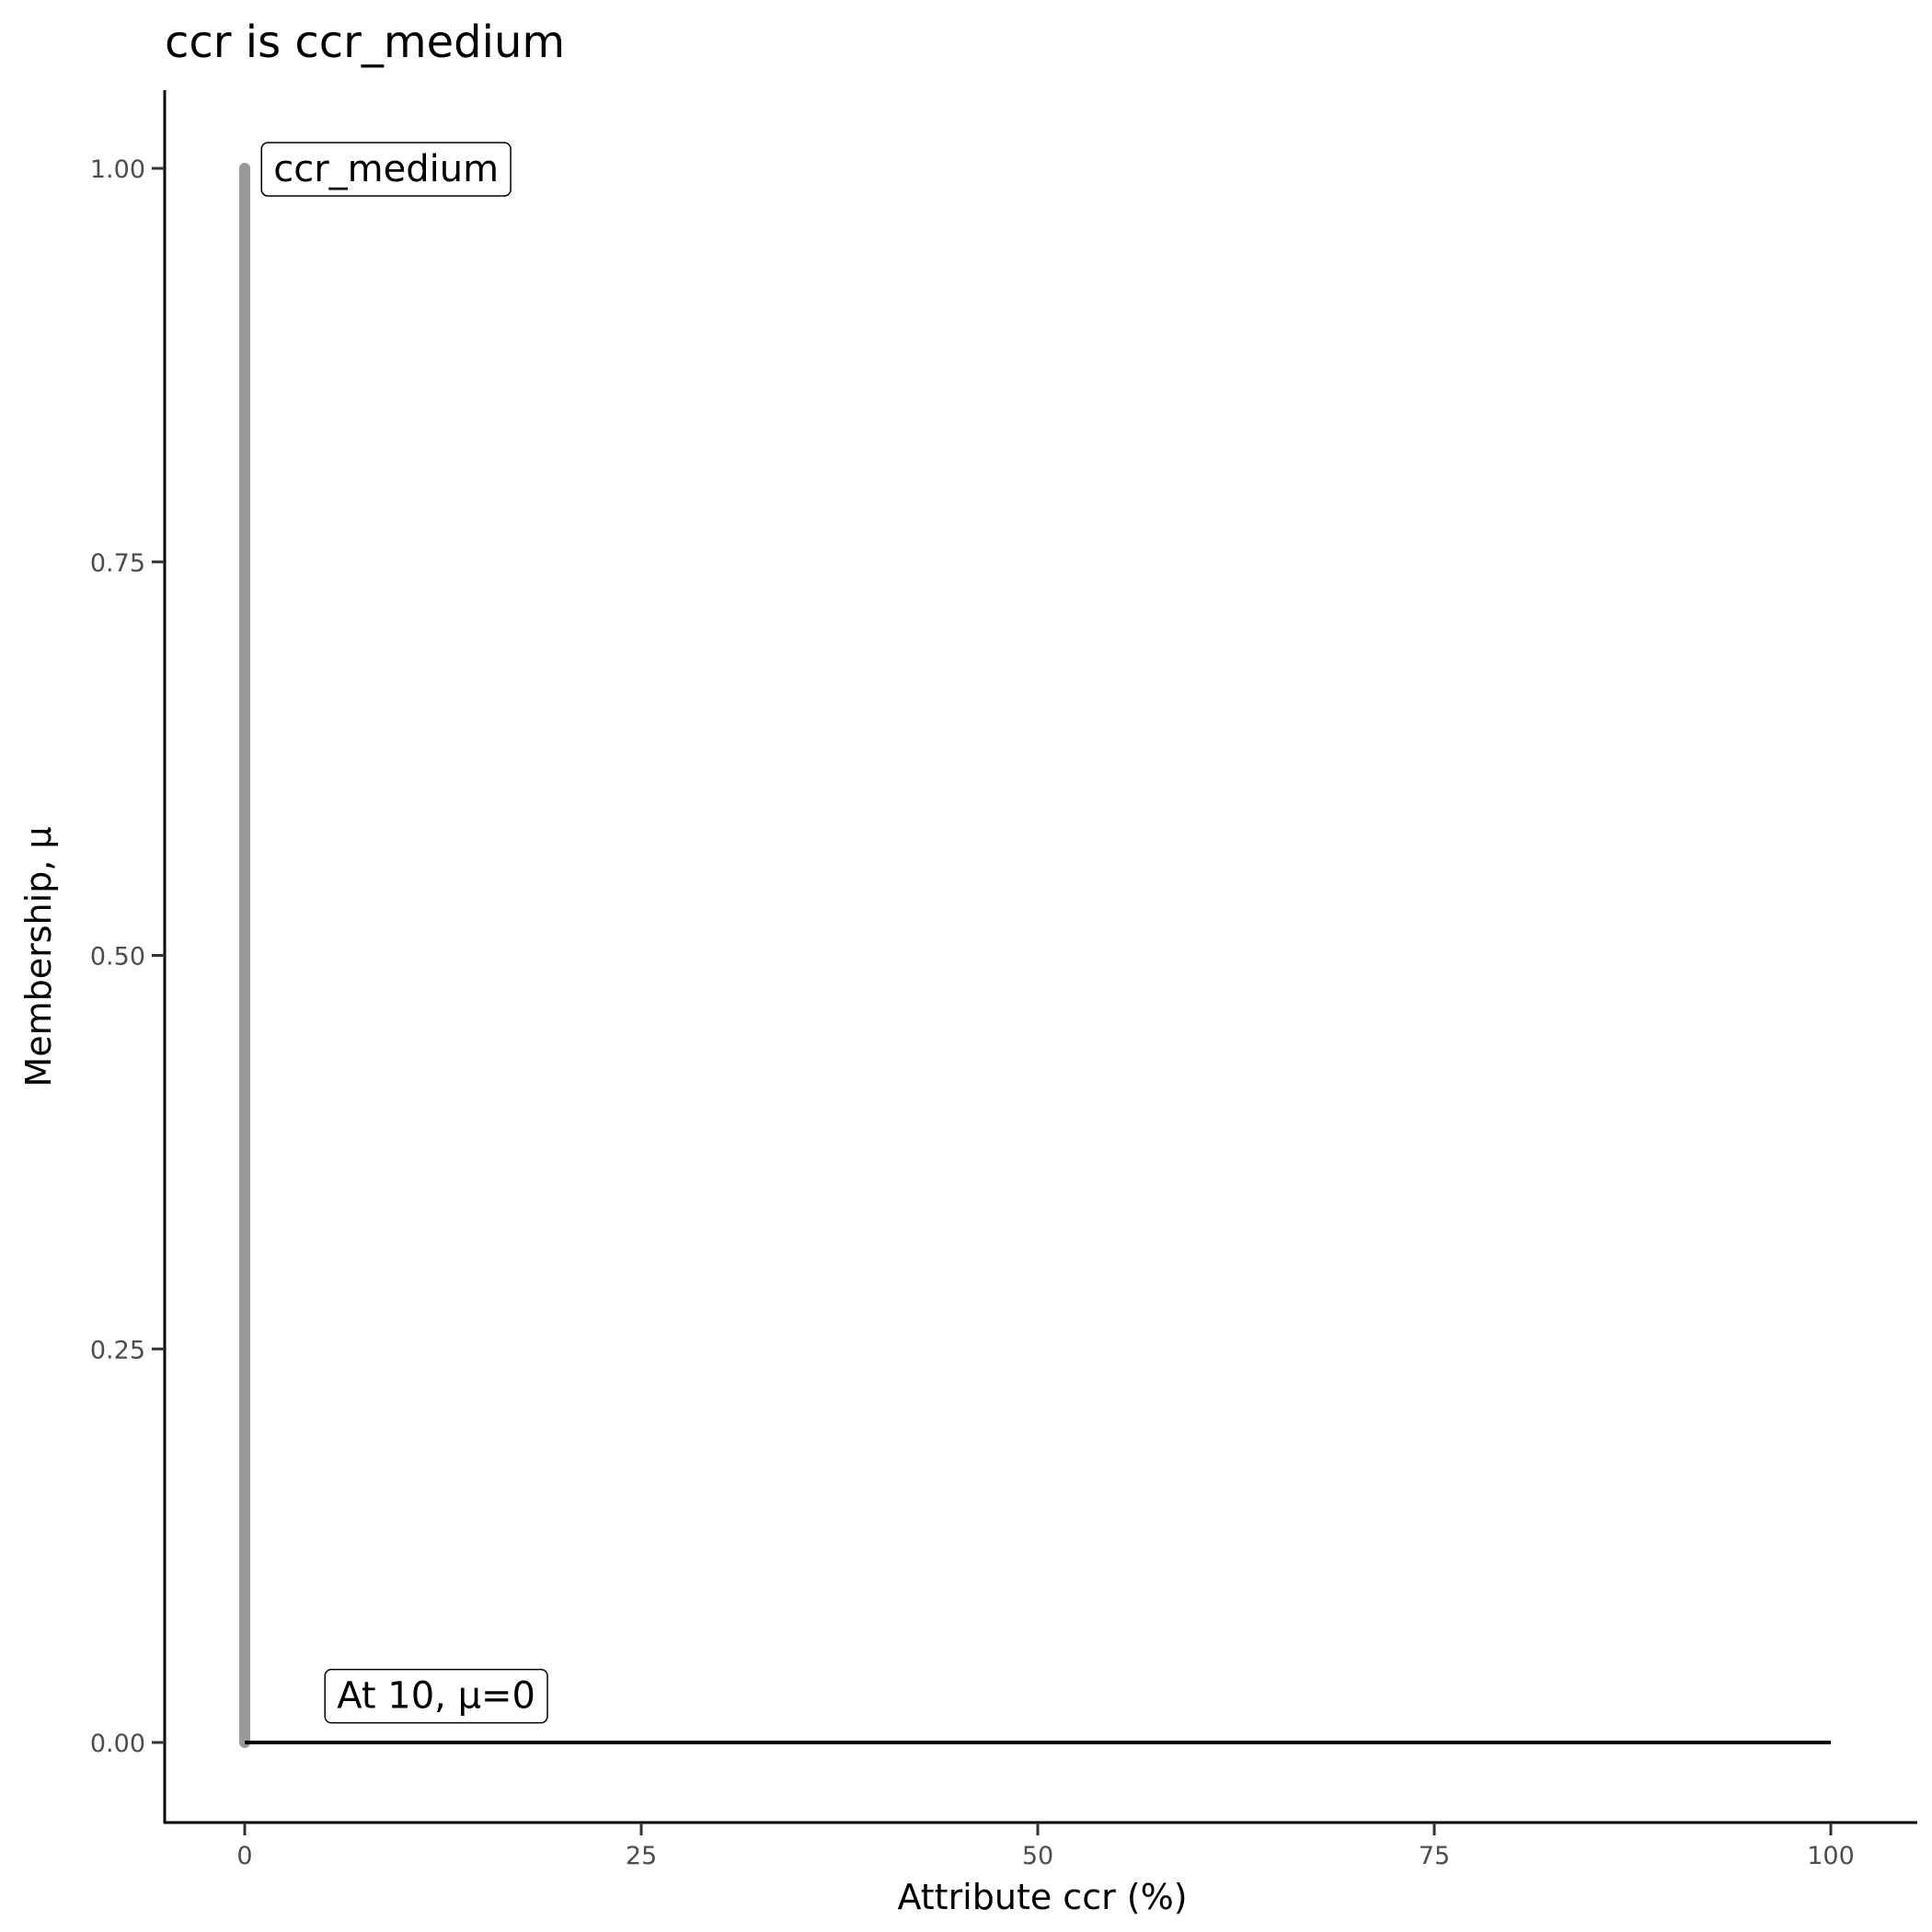 The width and height of the screenshot is (1932, 1932). What do you see at coordinates (1434, 1856) in the screenshot?
I see `x-tick-label: 75` at bounding box center [1434, 1856].